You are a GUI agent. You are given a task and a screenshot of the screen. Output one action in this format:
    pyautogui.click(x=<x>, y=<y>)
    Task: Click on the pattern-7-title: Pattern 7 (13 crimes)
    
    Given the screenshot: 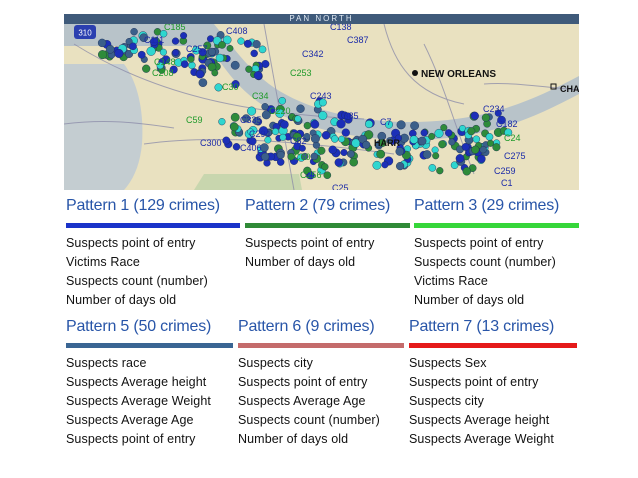 What is the action you would take?
    pyautogui.click(x=482, y=326)
    